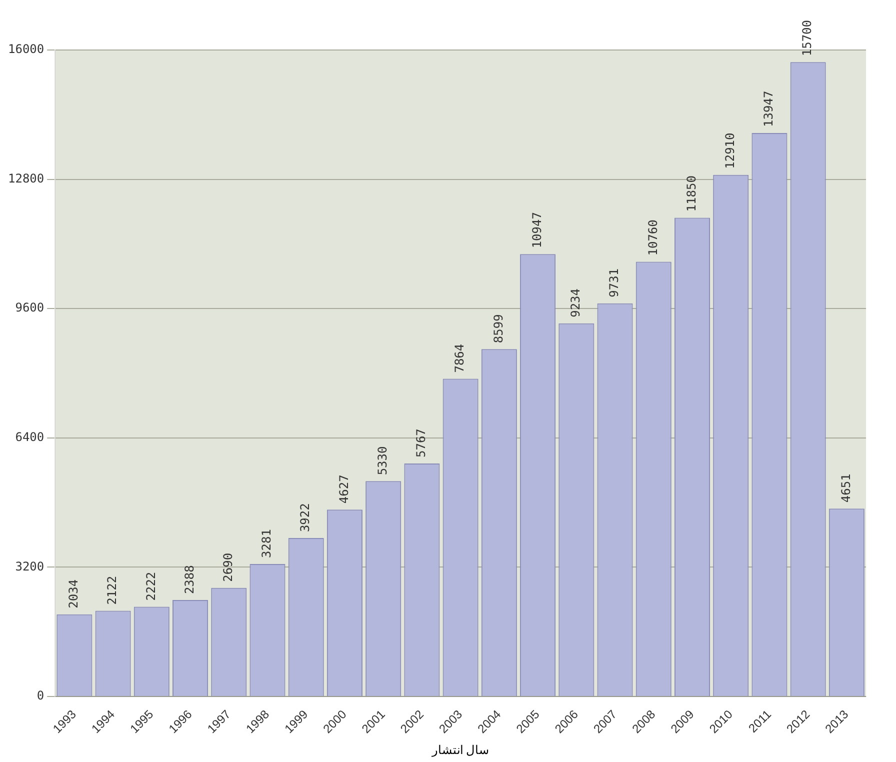 This screenshot has width=896, height=762. Describe the element at coordinates (729, 150) in the screenshot. I see `data-label: 12910` at that location.